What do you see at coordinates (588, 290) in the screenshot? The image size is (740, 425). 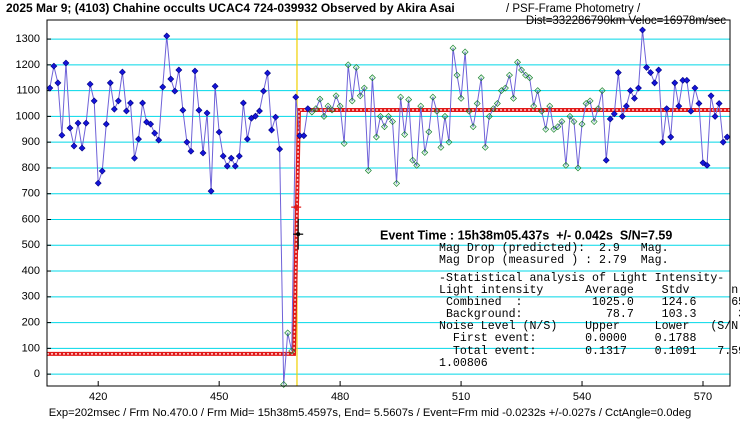 I see `annotation: Light intensity Average Stdv n` at bounding box center [588, 290].